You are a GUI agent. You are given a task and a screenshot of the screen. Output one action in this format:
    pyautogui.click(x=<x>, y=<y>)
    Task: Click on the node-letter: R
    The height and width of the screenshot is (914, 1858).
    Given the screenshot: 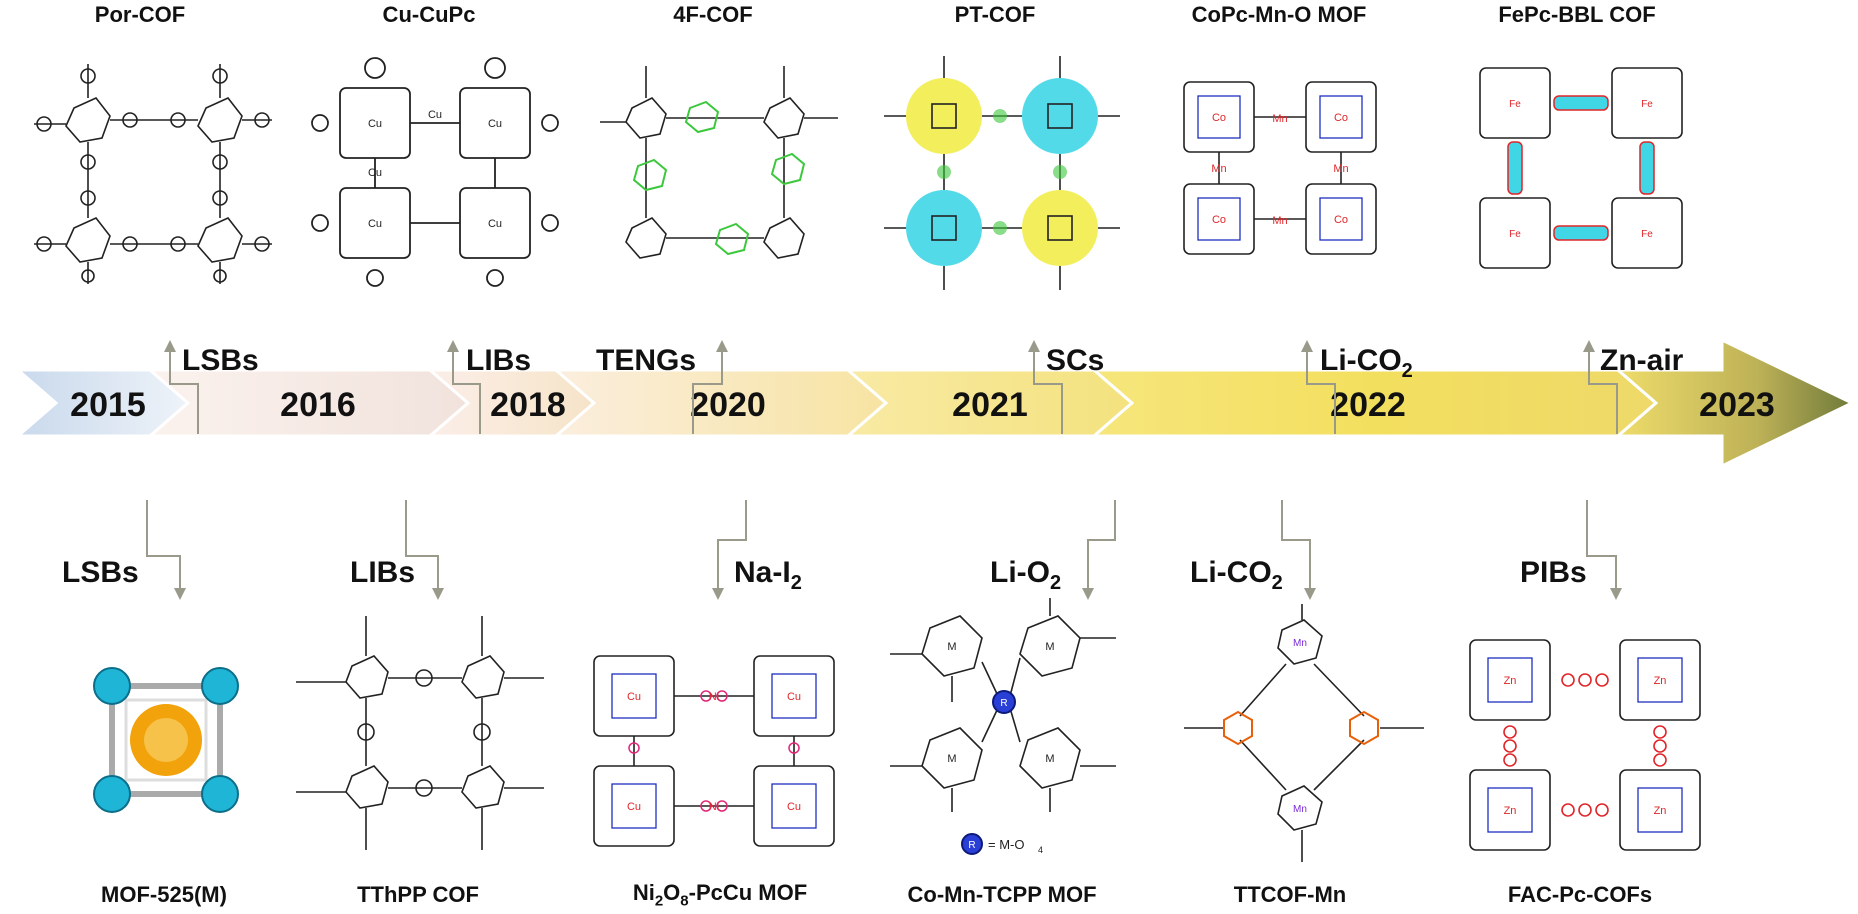 What is the action you would take?
    pyautogui.click(x=1003, y=703)
    